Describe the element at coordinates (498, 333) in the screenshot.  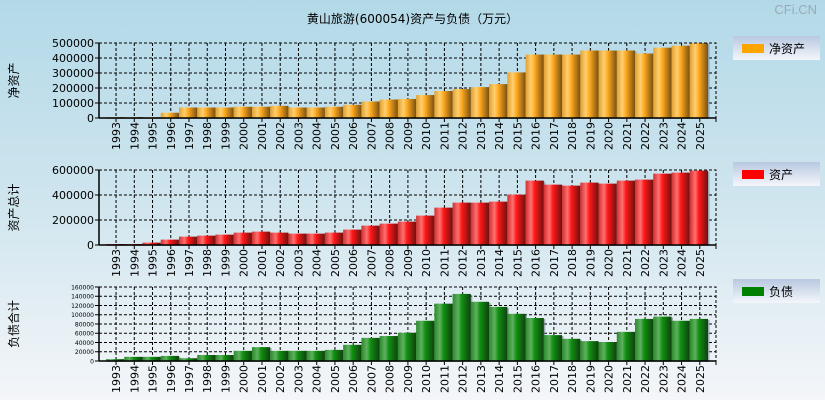
I see `bar-2014` at that location.